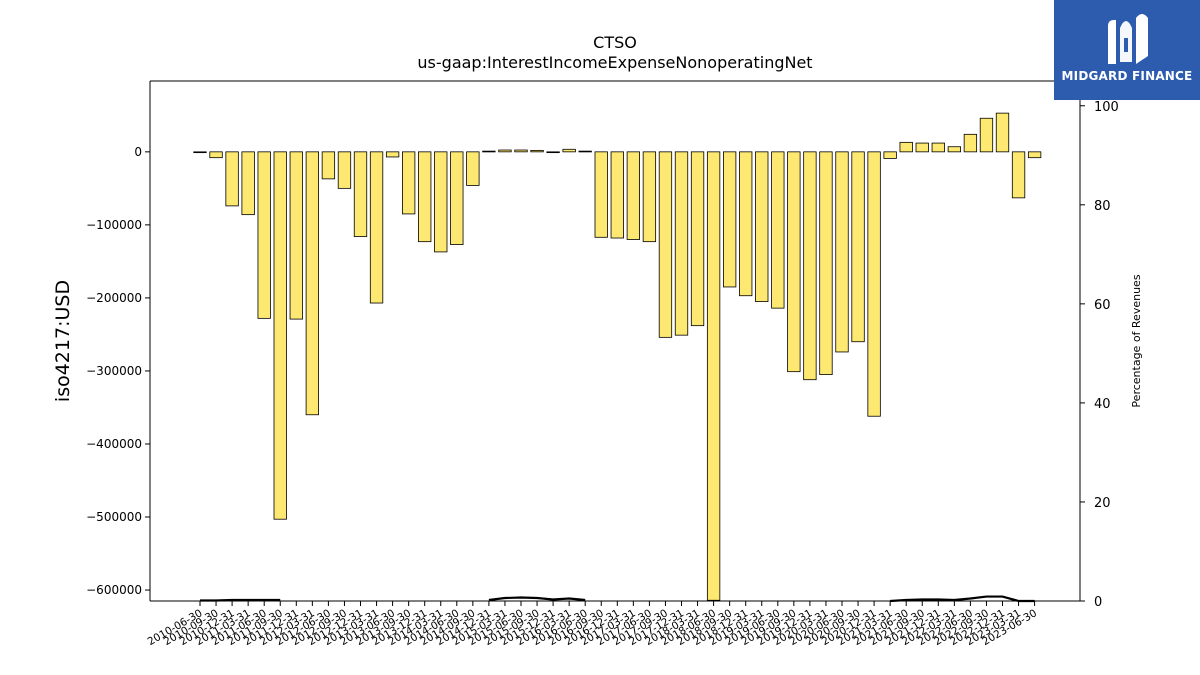 This screenshot has width=1200, height=675. What do you see at coordinates (1102, 404) in the screenshot?
I see `y2-tick-label: 40` at bounding box center [1102, 404].